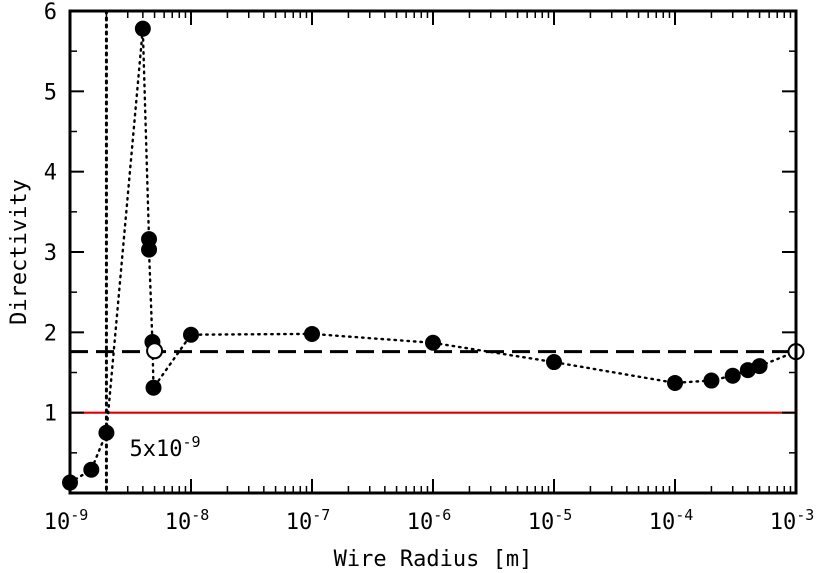 Image resolution: width=821 pixels, height=573 pixels. What do you see at coordinates (805, 515) in the screenshot?
I see `x-tick-label-exponent: -3` at bounding box center [805, 515].